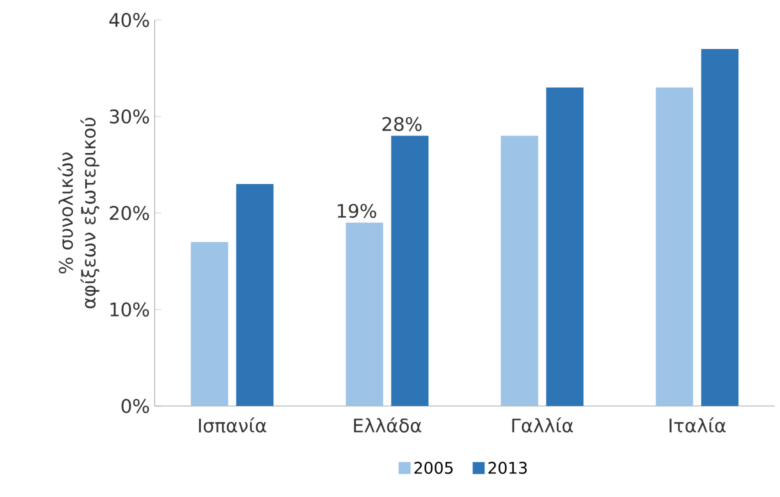 The width and height of the screenshot is (780, 497). I want to click on data-label: 28%, so click(402, 124).